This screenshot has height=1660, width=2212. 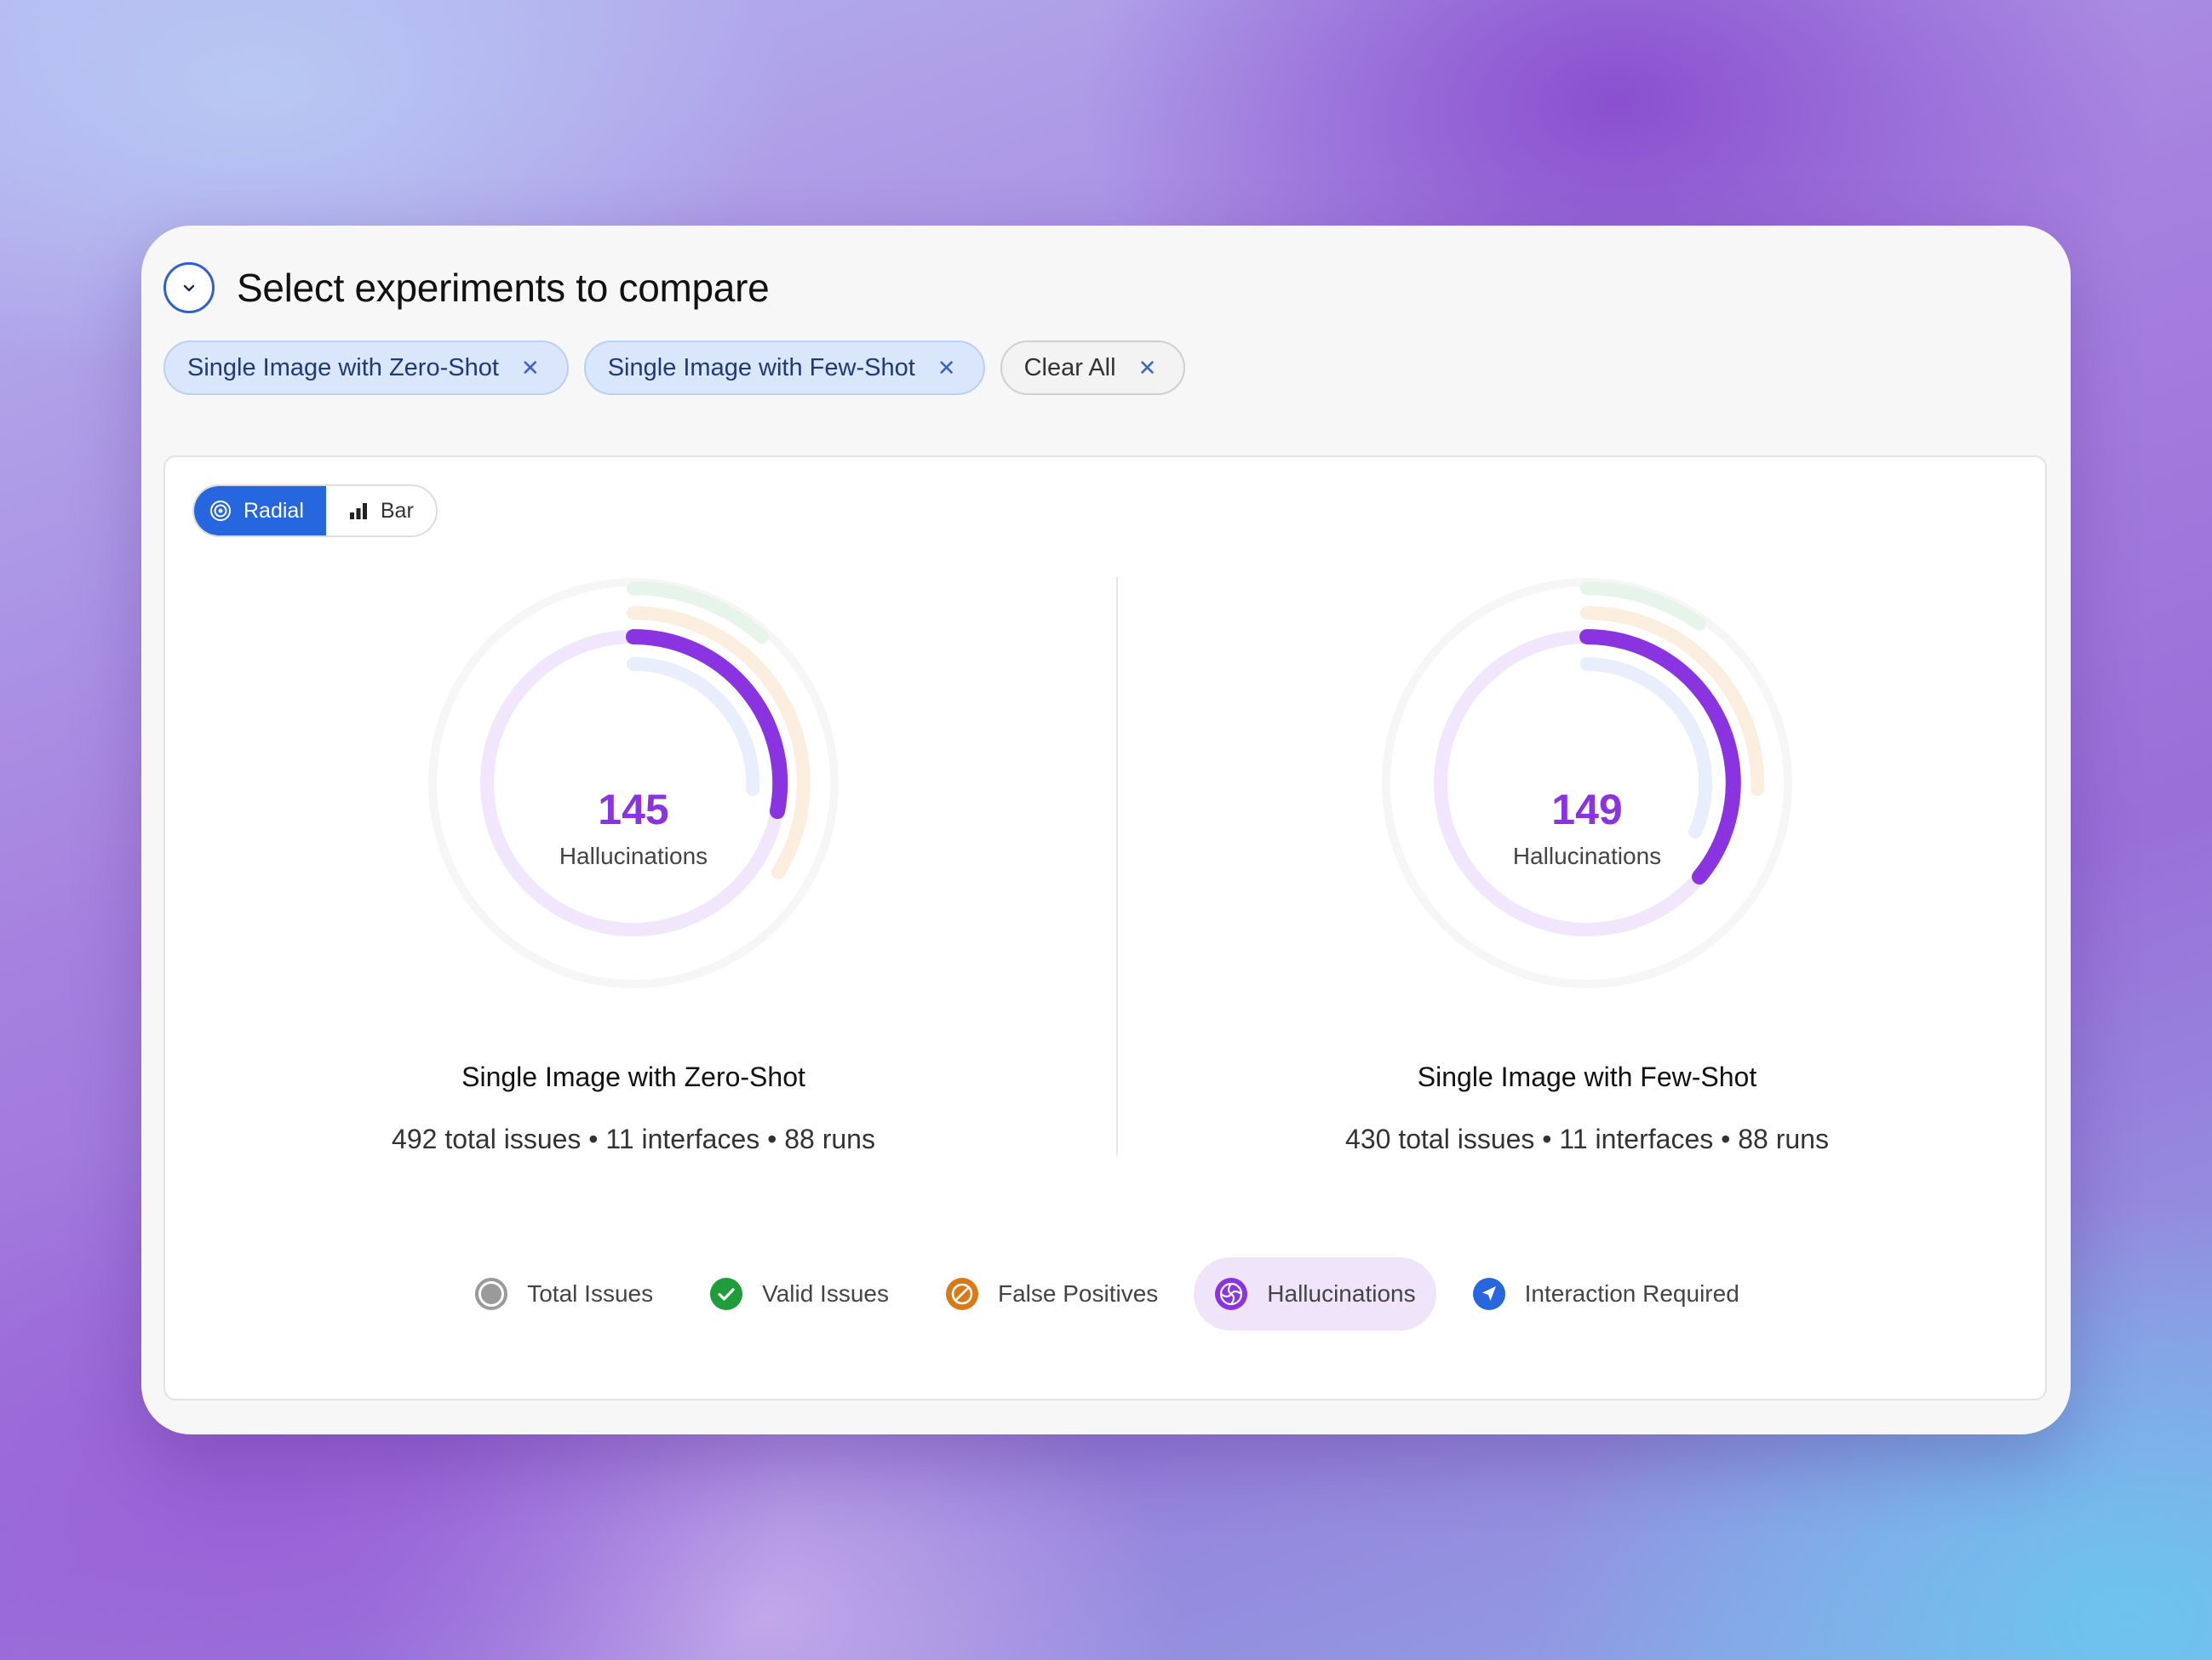 I want to click on swirl-icon, so click(x=1232, y=1294).